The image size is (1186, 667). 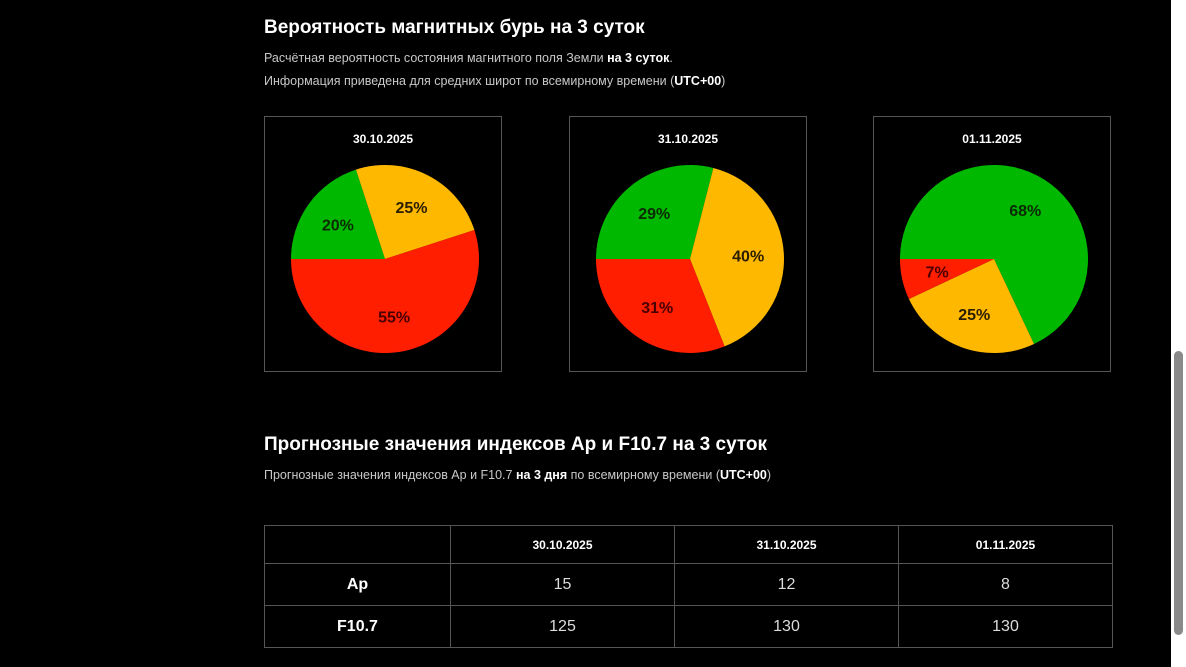 I want to click on table-row: F10.7 125 130 130, so click(x=688, y=626).